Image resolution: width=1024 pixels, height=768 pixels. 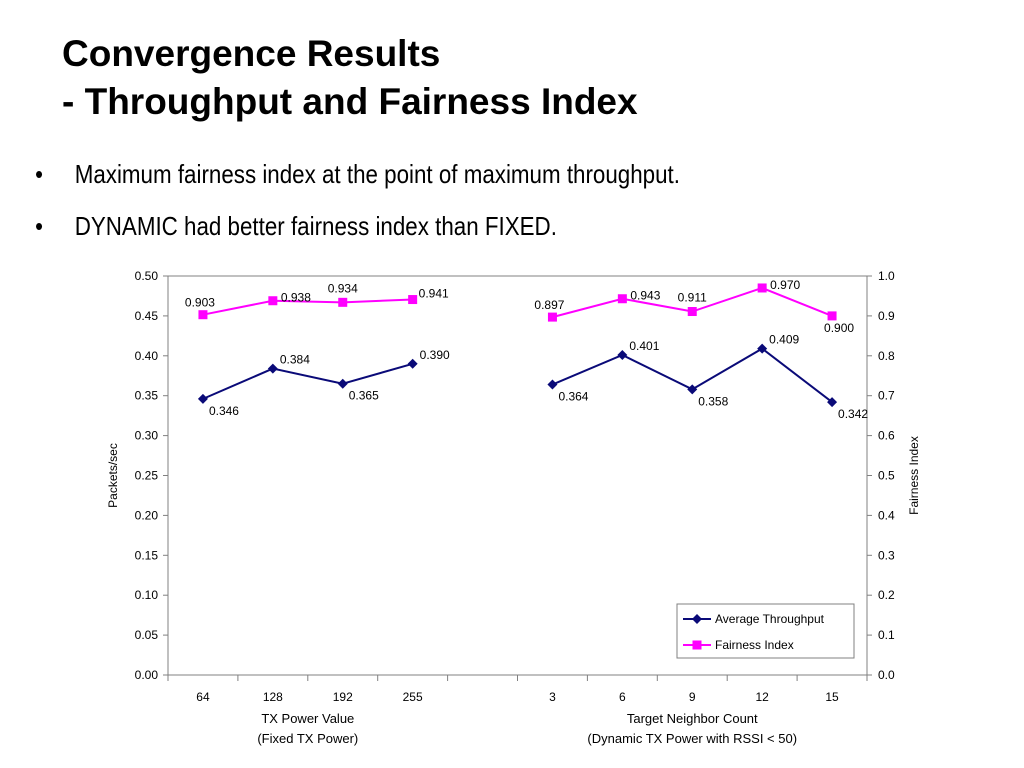 I want to click on legend-box, so click(x=765, y=631).